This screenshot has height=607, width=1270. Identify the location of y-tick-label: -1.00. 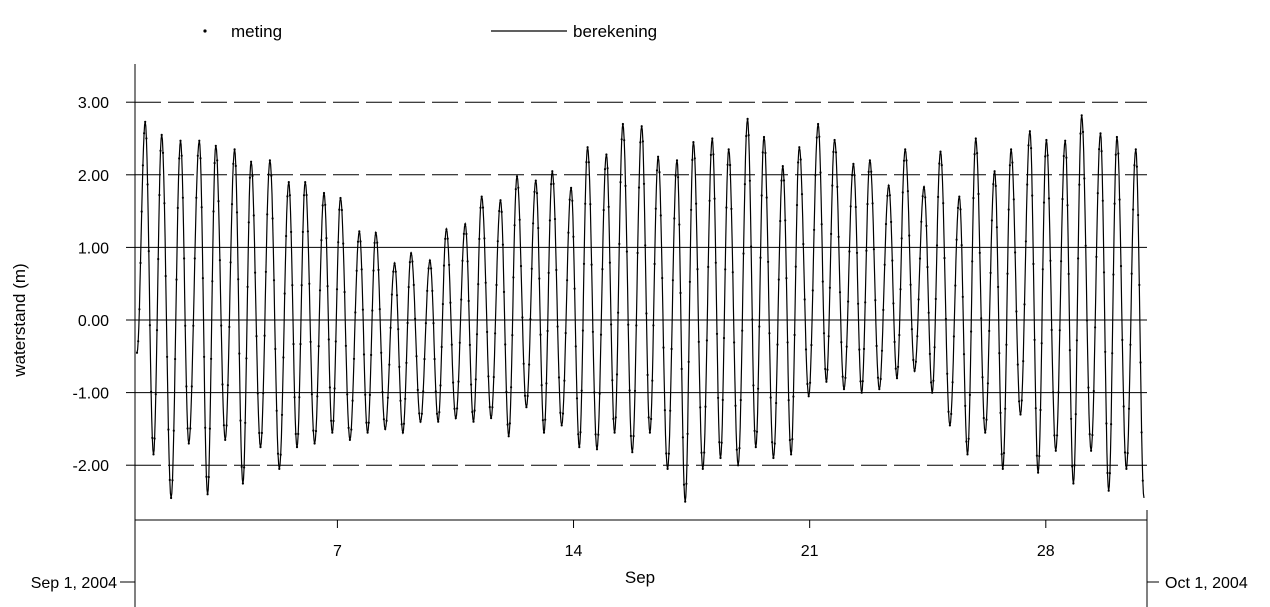
(91, 394).